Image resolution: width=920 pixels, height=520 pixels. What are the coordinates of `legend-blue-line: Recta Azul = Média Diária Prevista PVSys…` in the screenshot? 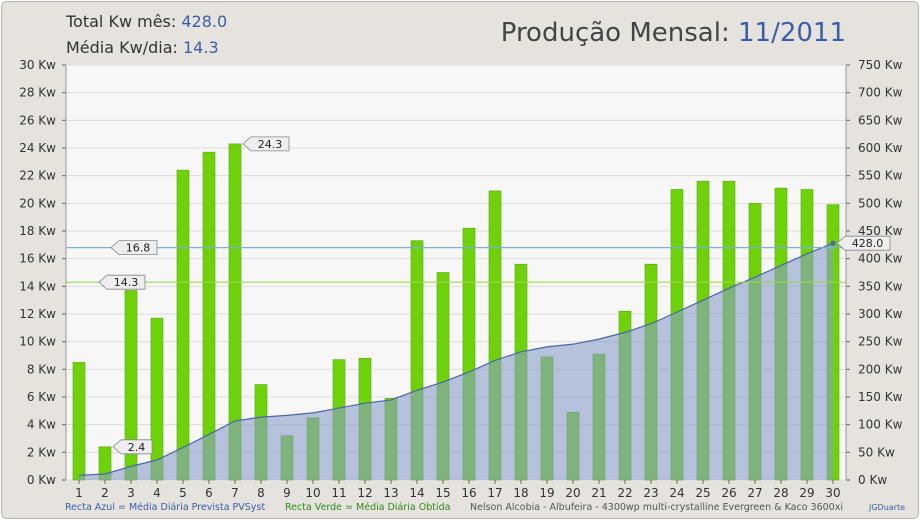 It's located at (165, 507).